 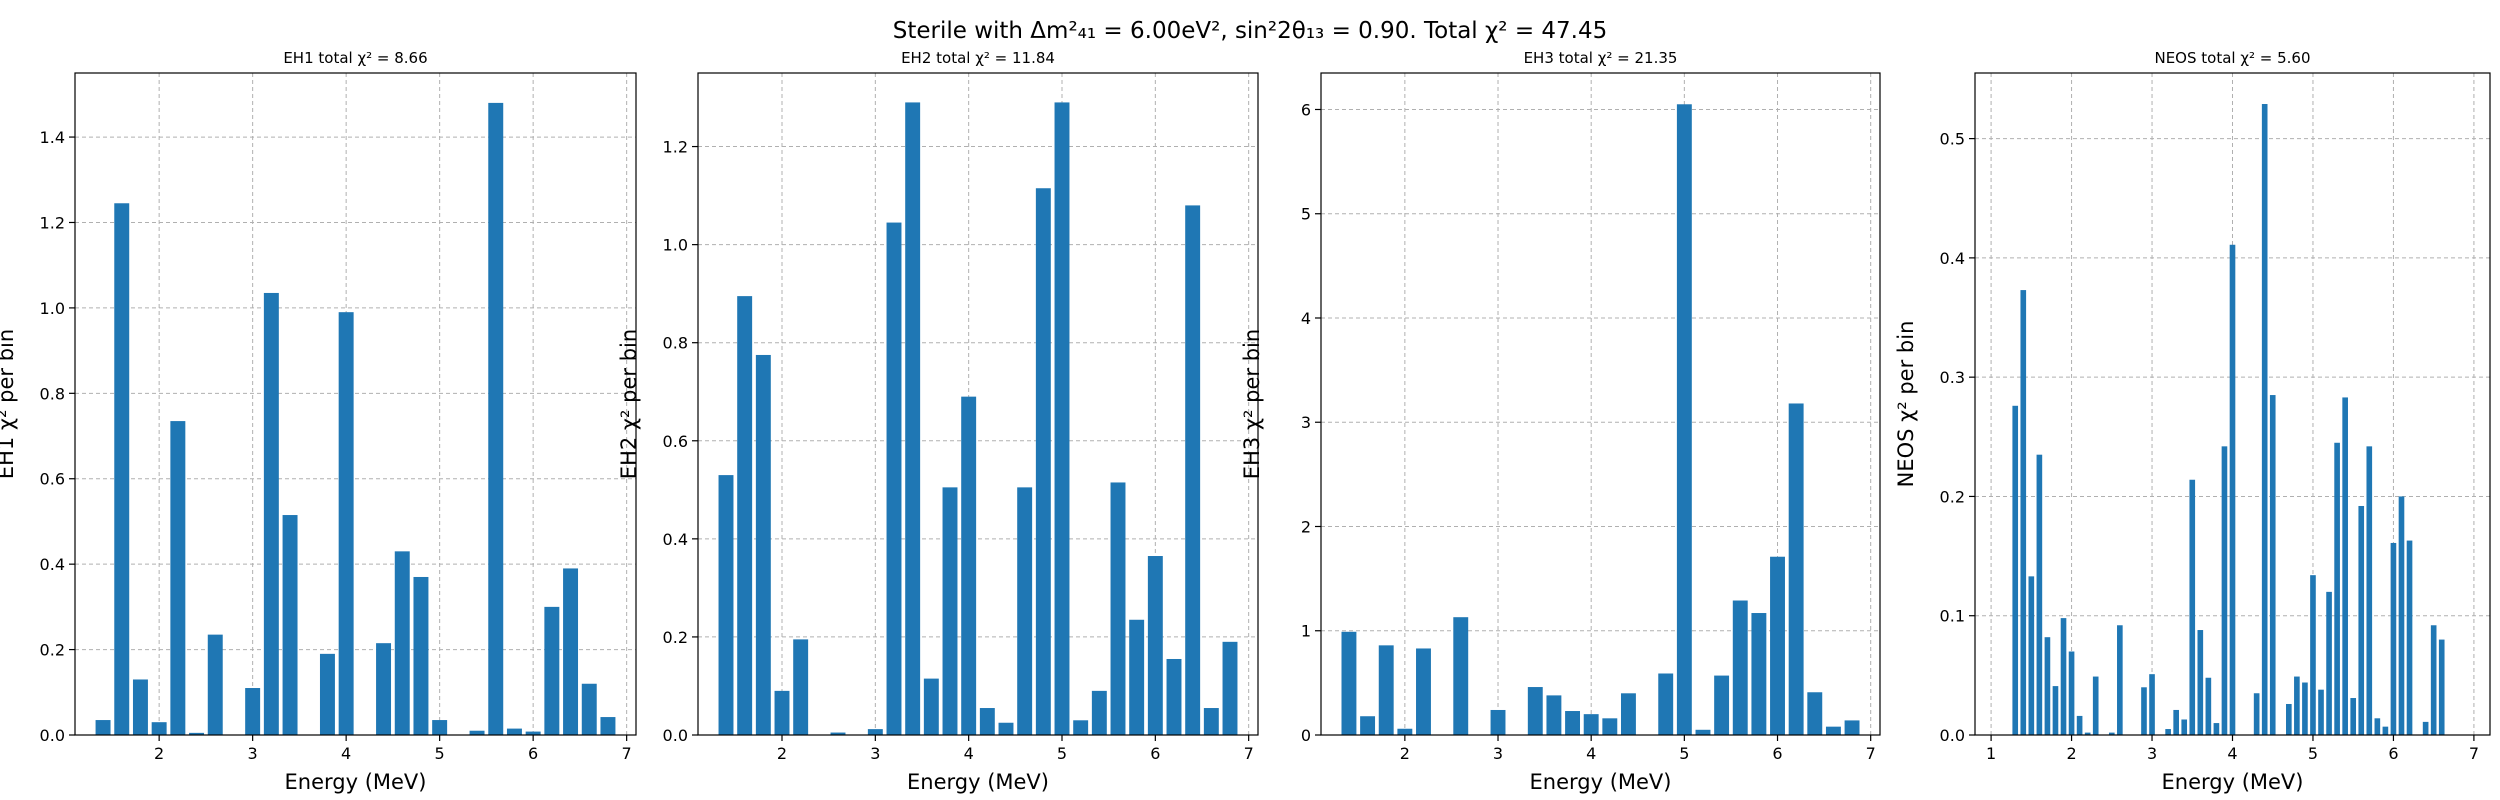 I want to click on y-axis-label: NEOS χ² per bin, so click(x=1906, y=404).